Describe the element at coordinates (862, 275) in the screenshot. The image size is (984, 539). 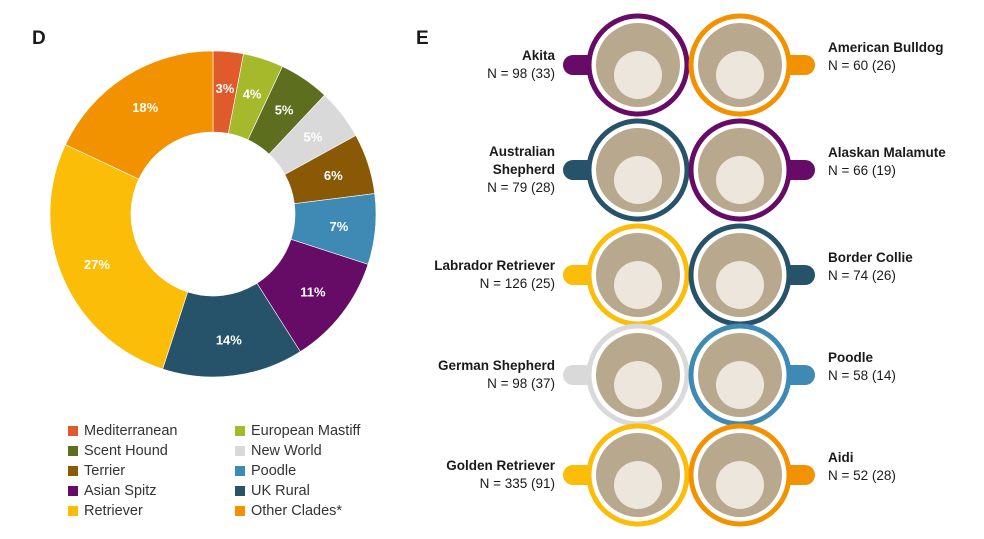
I see `breed-count: N = 74 (26)` at that location.